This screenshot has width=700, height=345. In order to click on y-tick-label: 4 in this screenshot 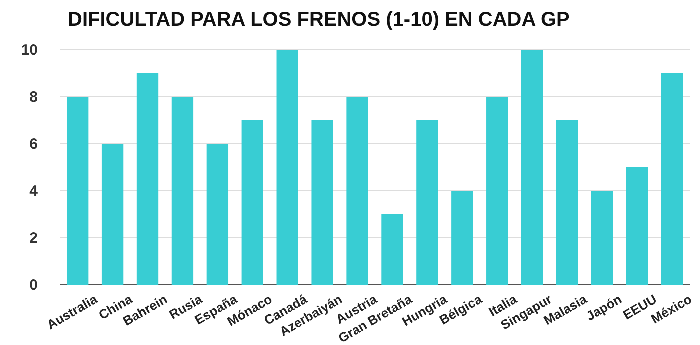, I will do `click(34, 191)`.